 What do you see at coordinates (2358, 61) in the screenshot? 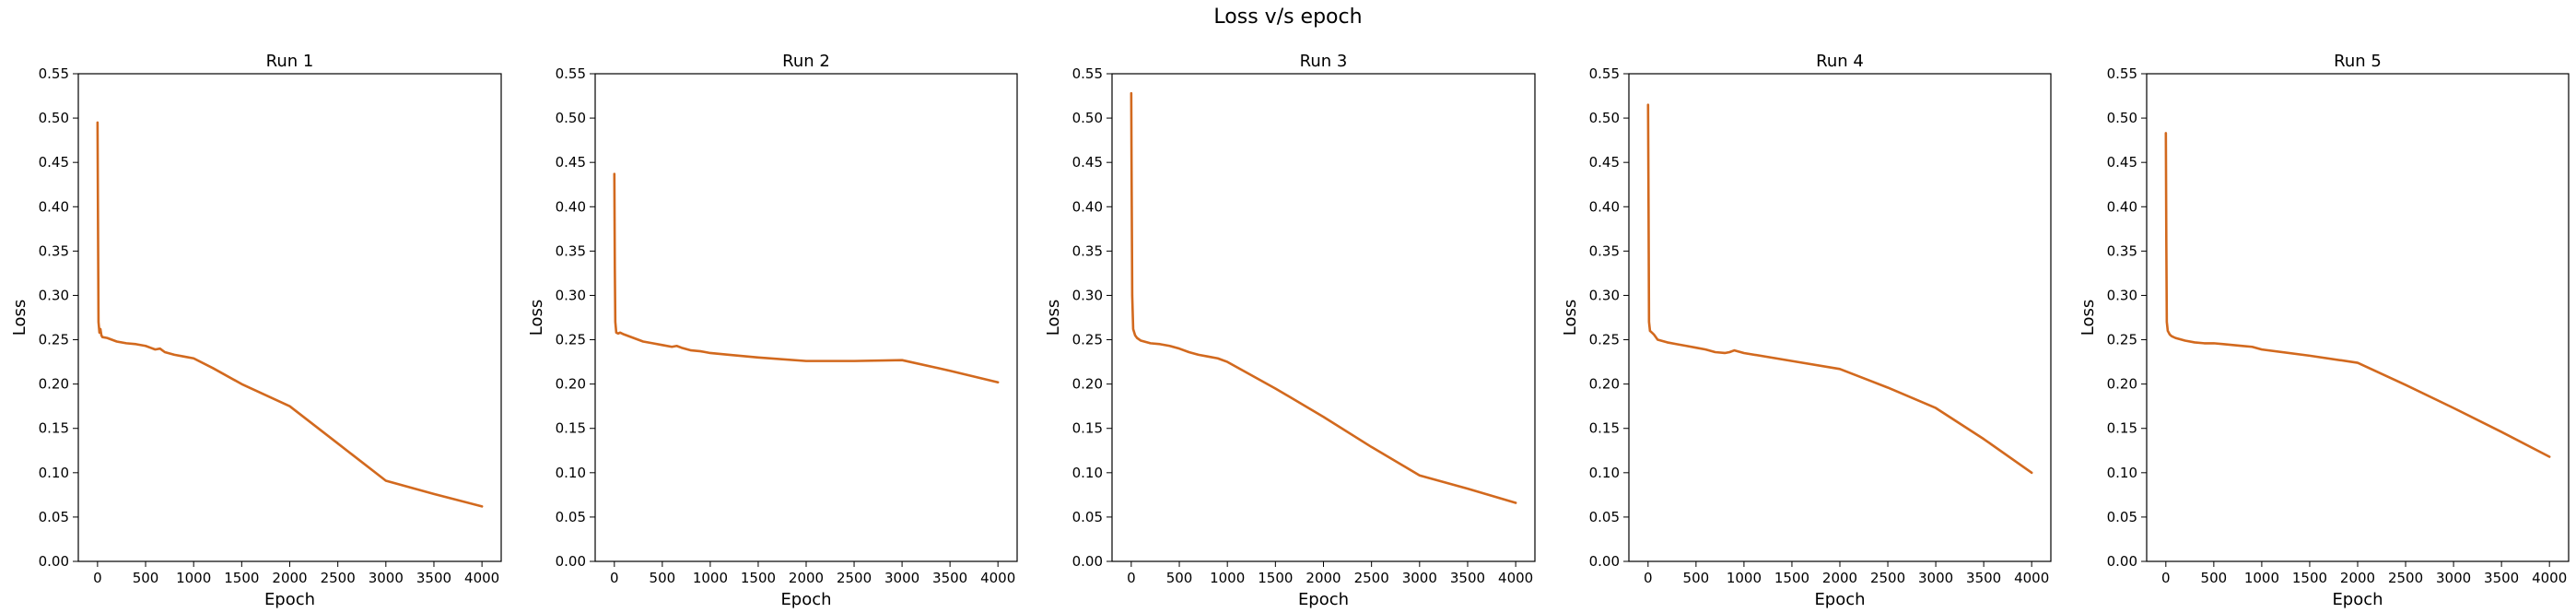
I see `subplot-title: Run 5` at bounding box center [2358, 61].